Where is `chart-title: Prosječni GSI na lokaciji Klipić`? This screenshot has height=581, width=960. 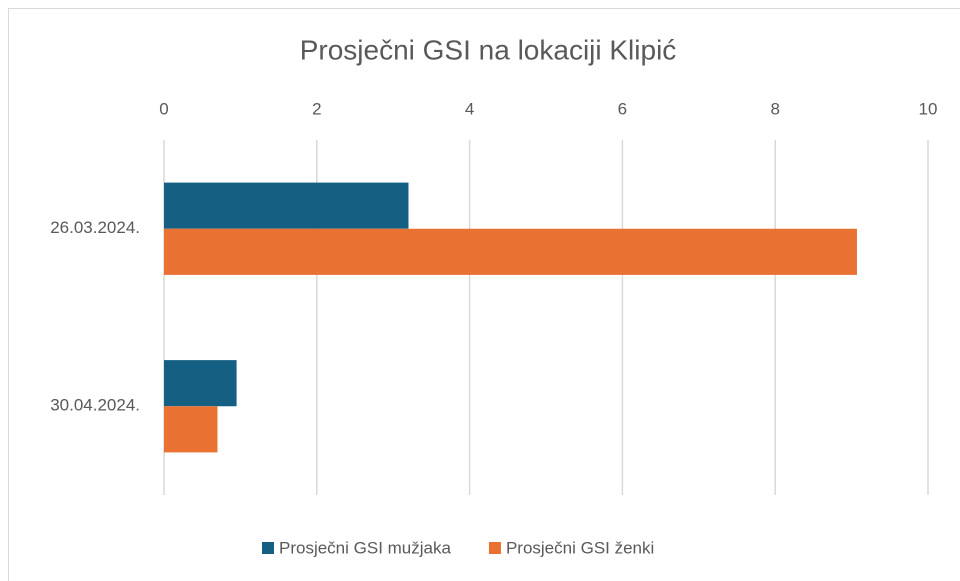
chart-title: Prosječni GSI na lokaciji Klipić is located at coordinates (488, 49).